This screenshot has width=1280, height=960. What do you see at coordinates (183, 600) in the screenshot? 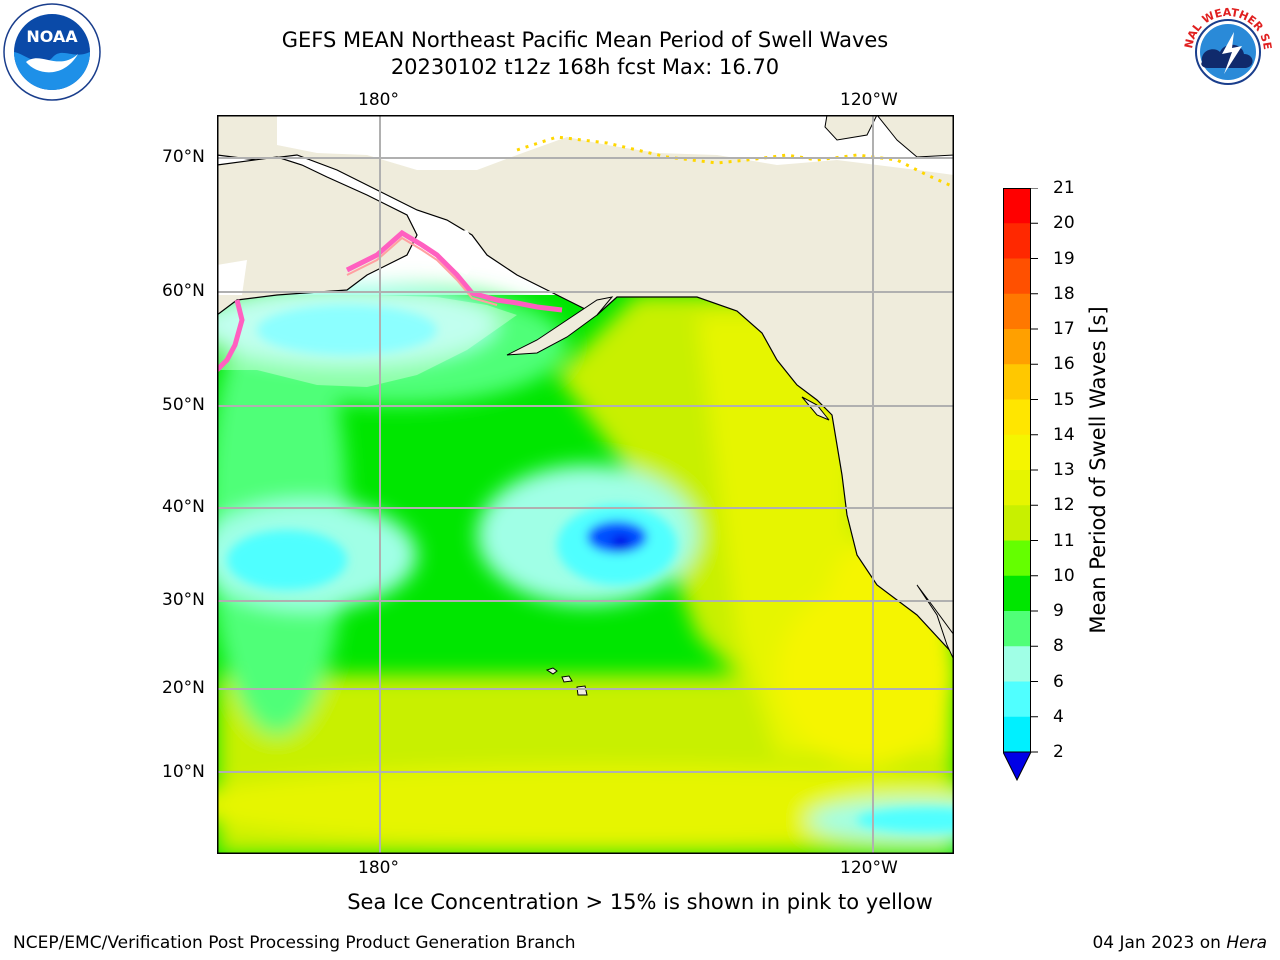
I see `lat-label-30n: 30°N` at bounding box center [183, 600].